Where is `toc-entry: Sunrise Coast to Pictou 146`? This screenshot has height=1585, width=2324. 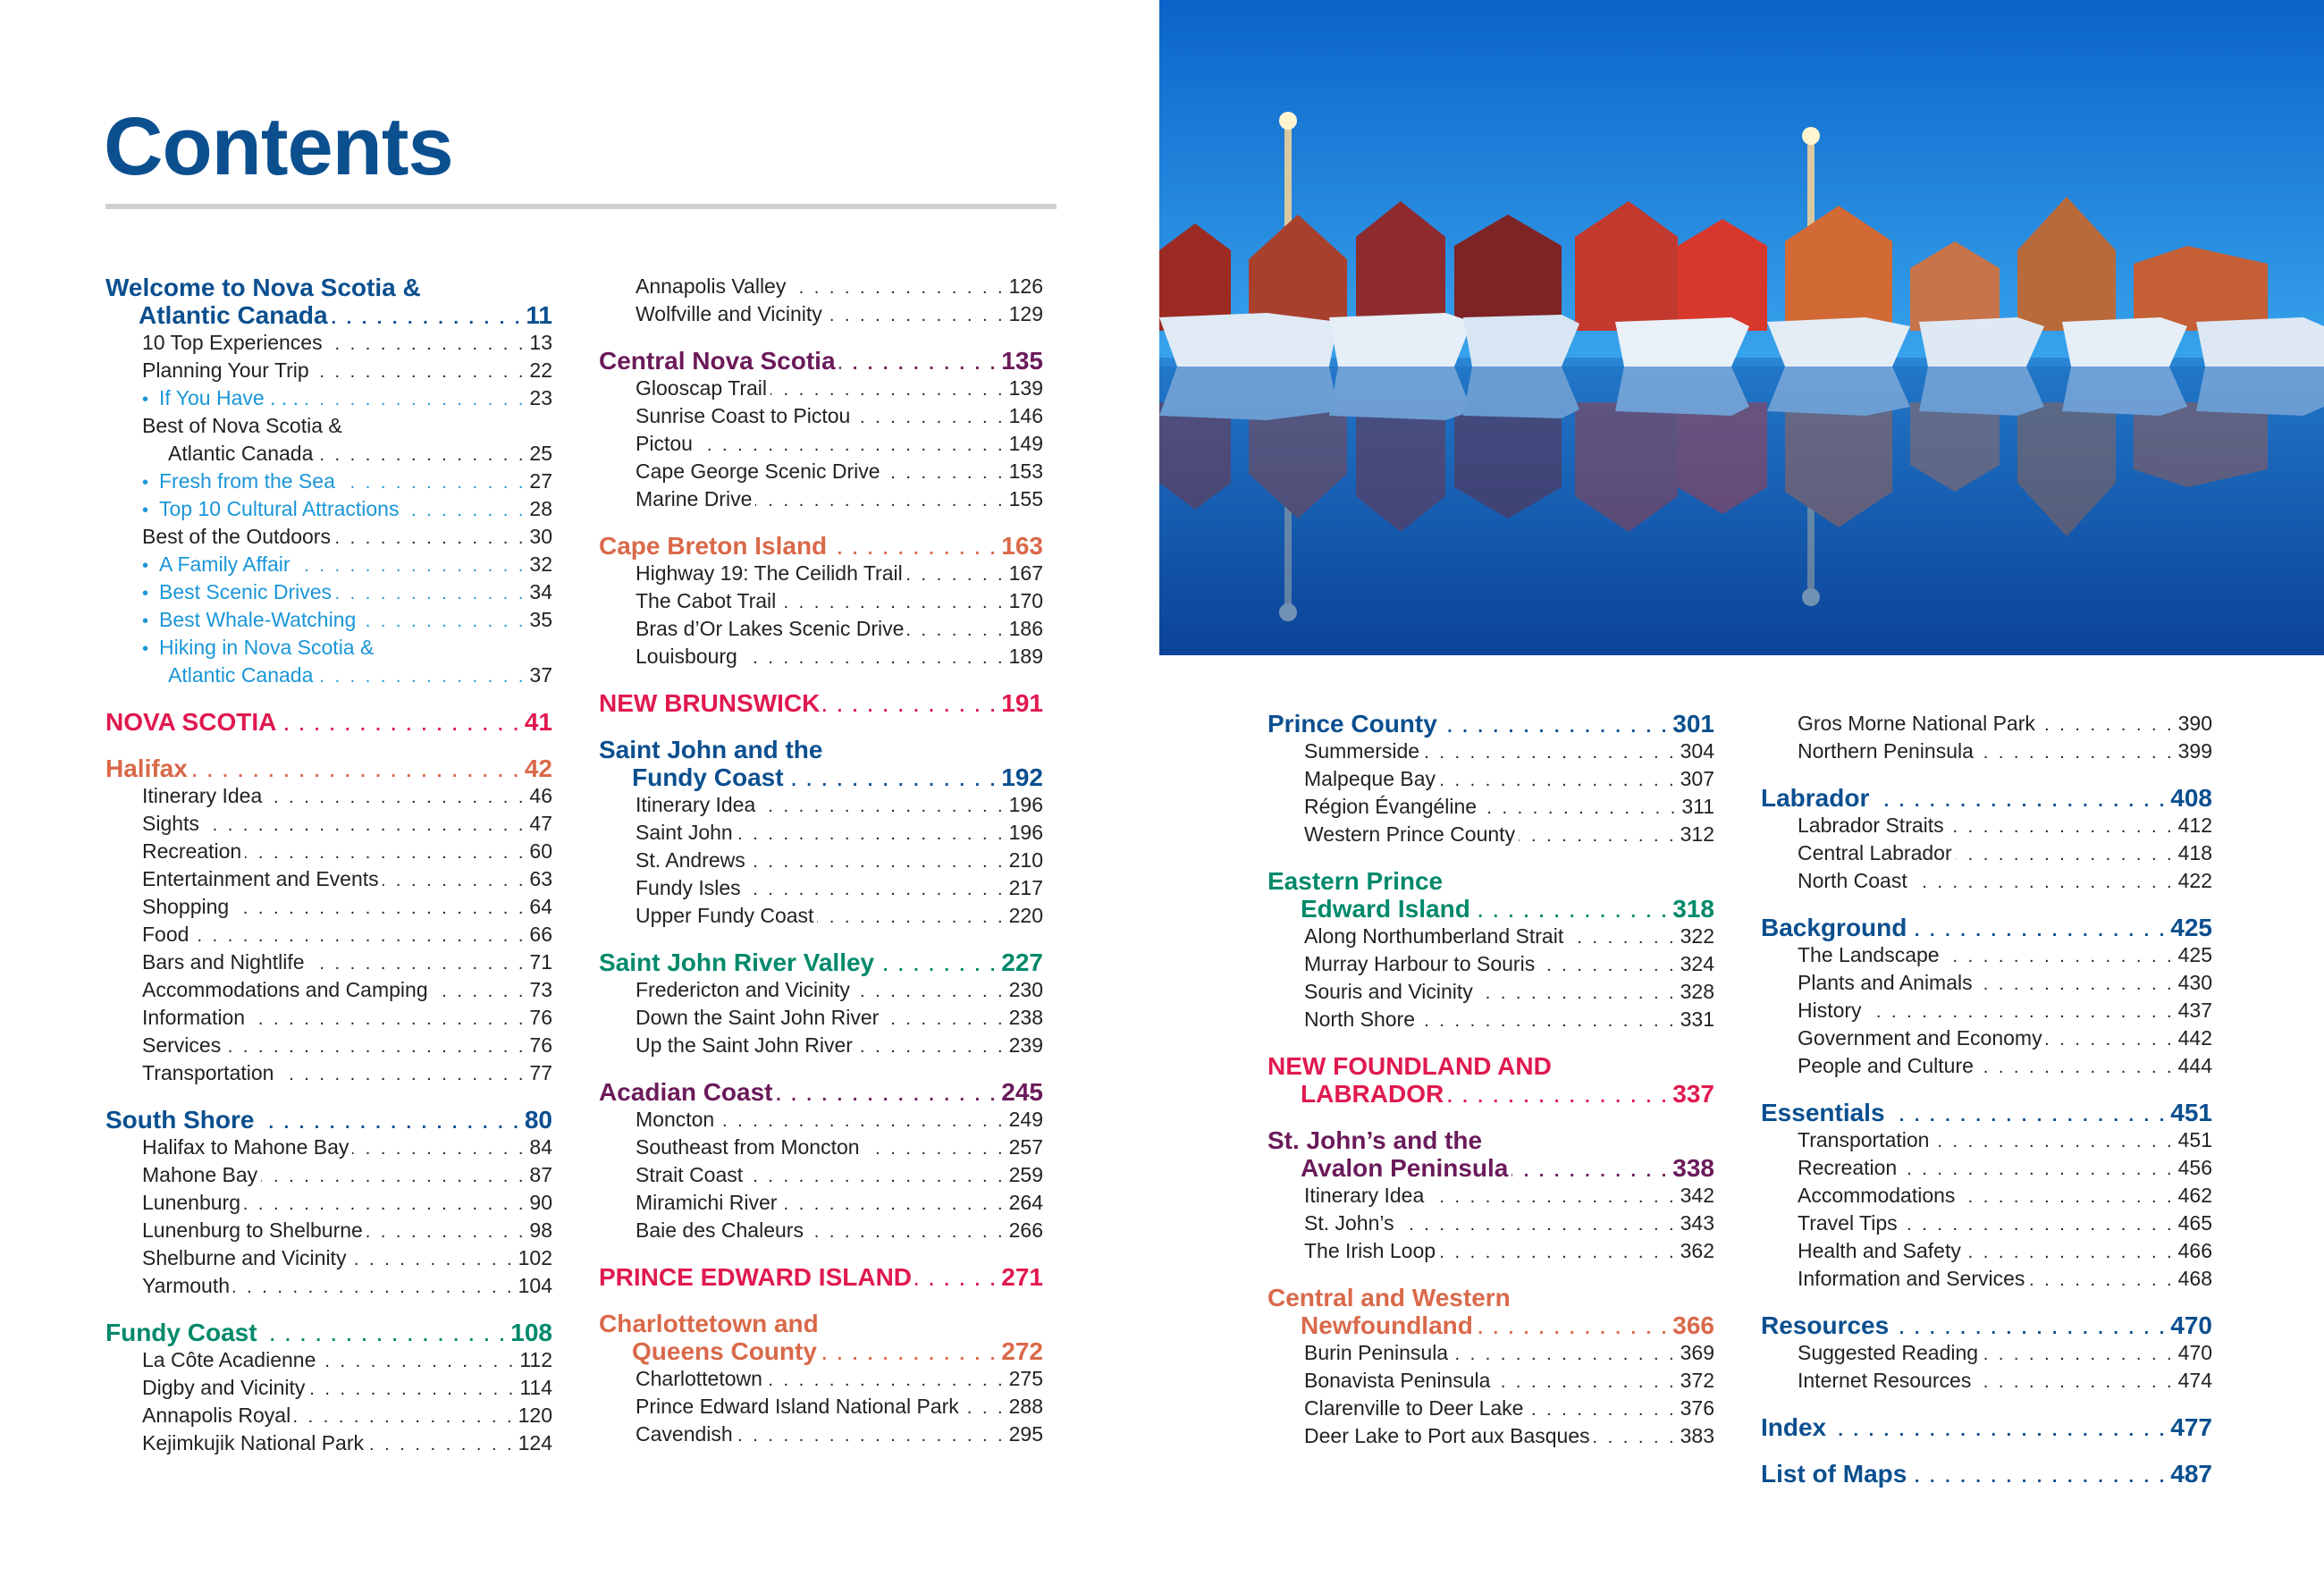 toc-entry: Sunrise Coast to Pictou 146 is located at coordinates (821, 416).